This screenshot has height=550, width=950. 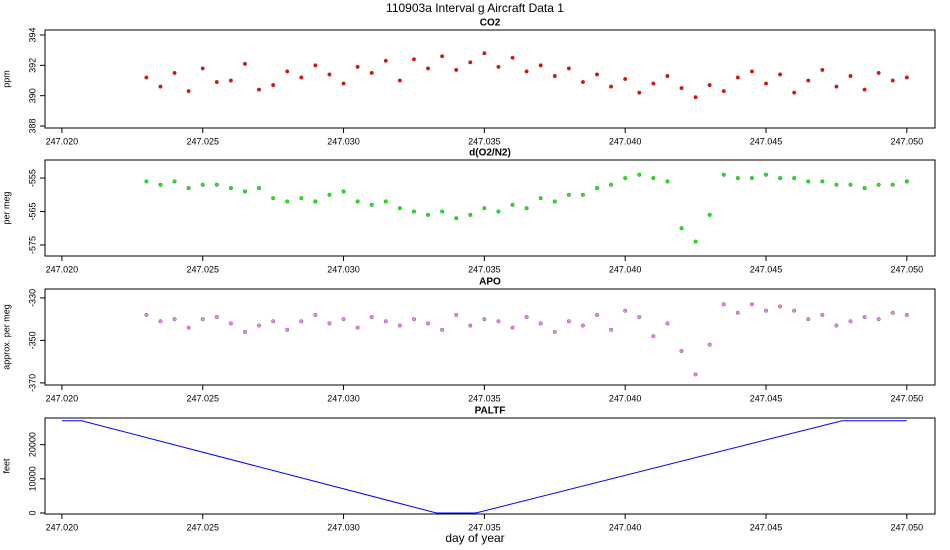 I want to click on x-tick-label: 247.045, so click(x=766, y=269).